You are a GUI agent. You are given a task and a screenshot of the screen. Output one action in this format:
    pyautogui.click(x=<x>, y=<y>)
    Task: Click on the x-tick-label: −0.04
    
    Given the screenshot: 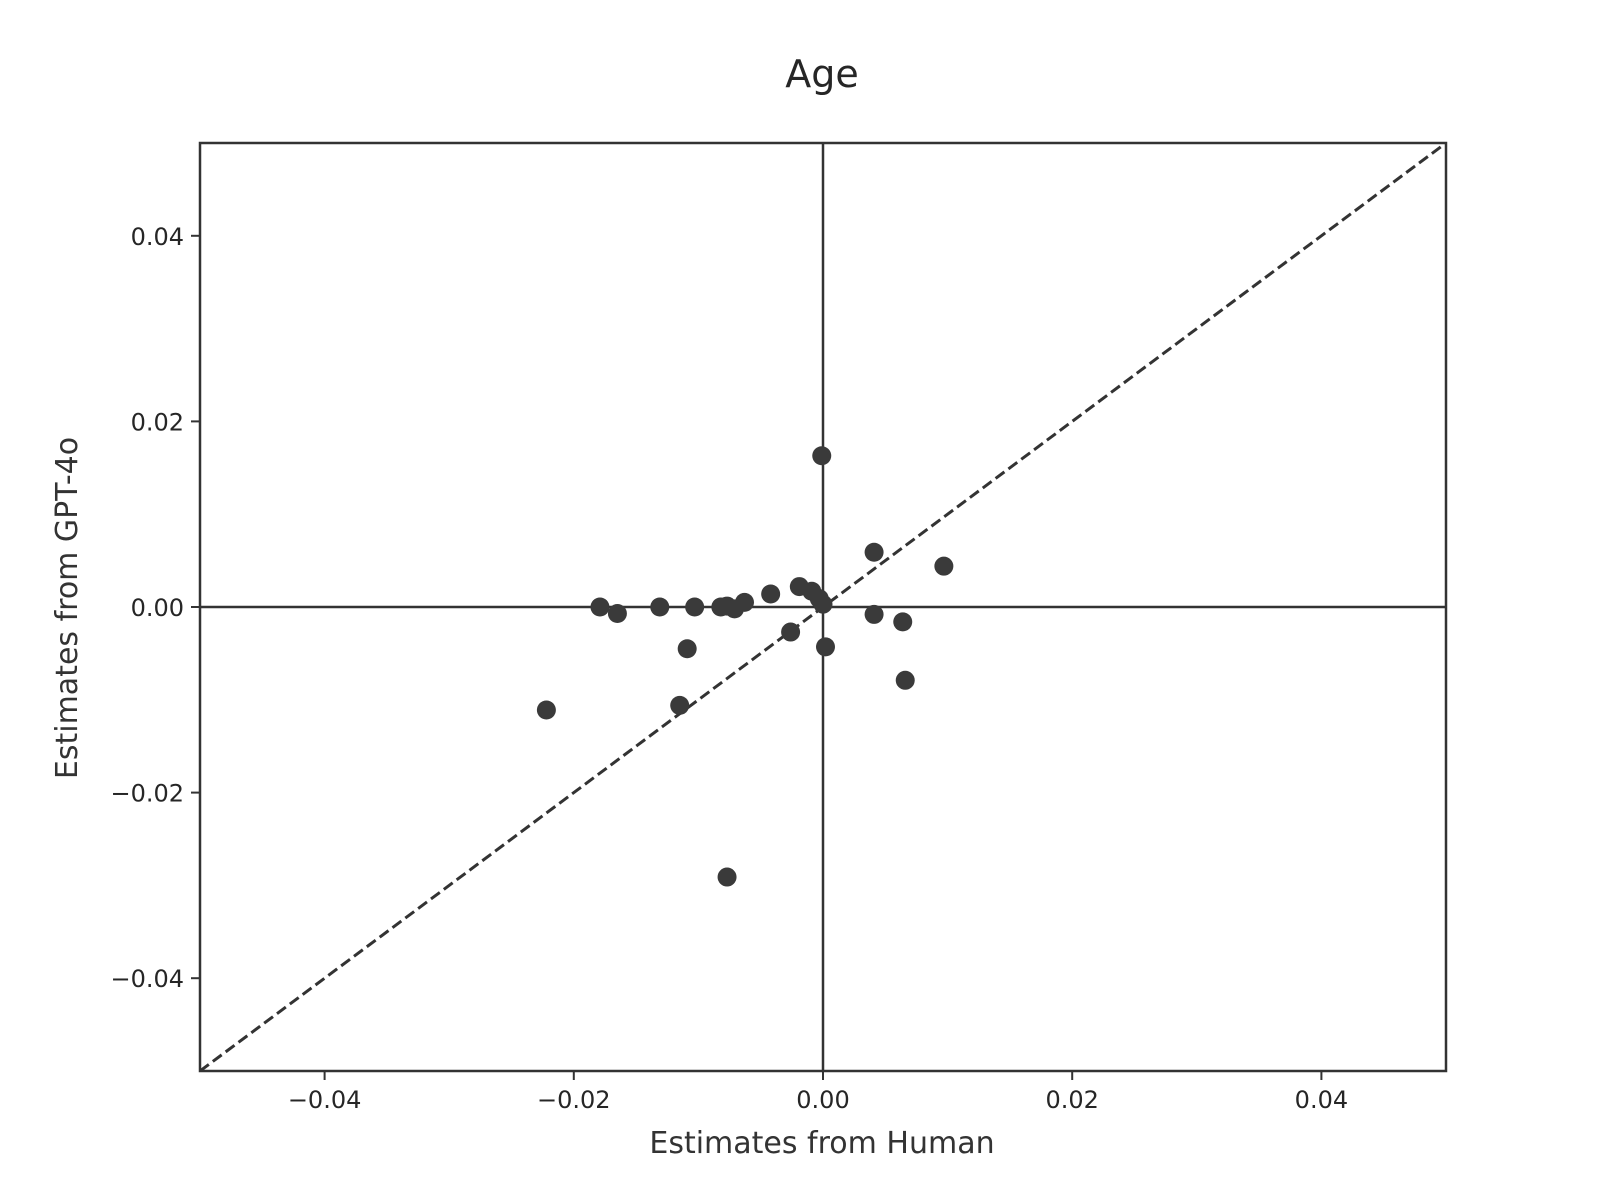 What is the action you would take?
    pyautogui.click(x=325, y=1100)
    